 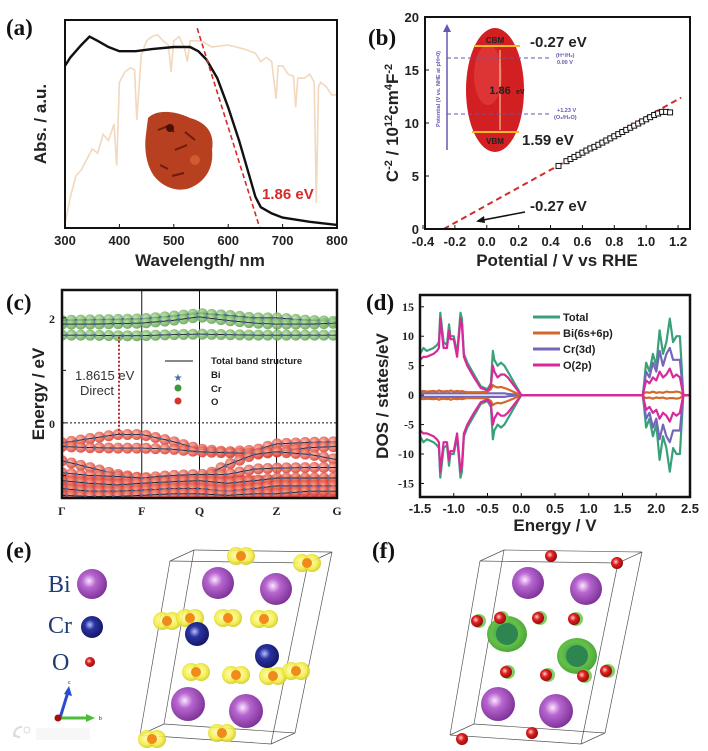 What do you see at coordinates (557, 260) in the screenshot?
I see `x-axis-label: Potential / V vs RHE` at bounding box center [557, 260].